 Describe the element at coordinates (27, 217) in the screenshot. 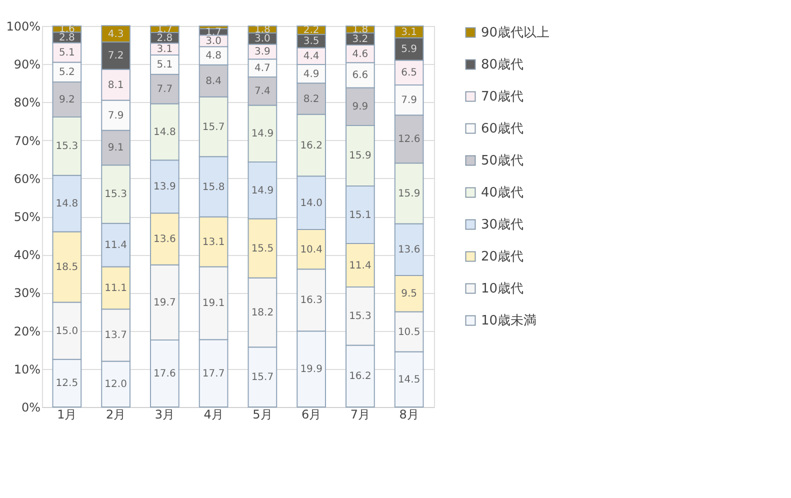

I see `y-tick-label: 50%` at that location.